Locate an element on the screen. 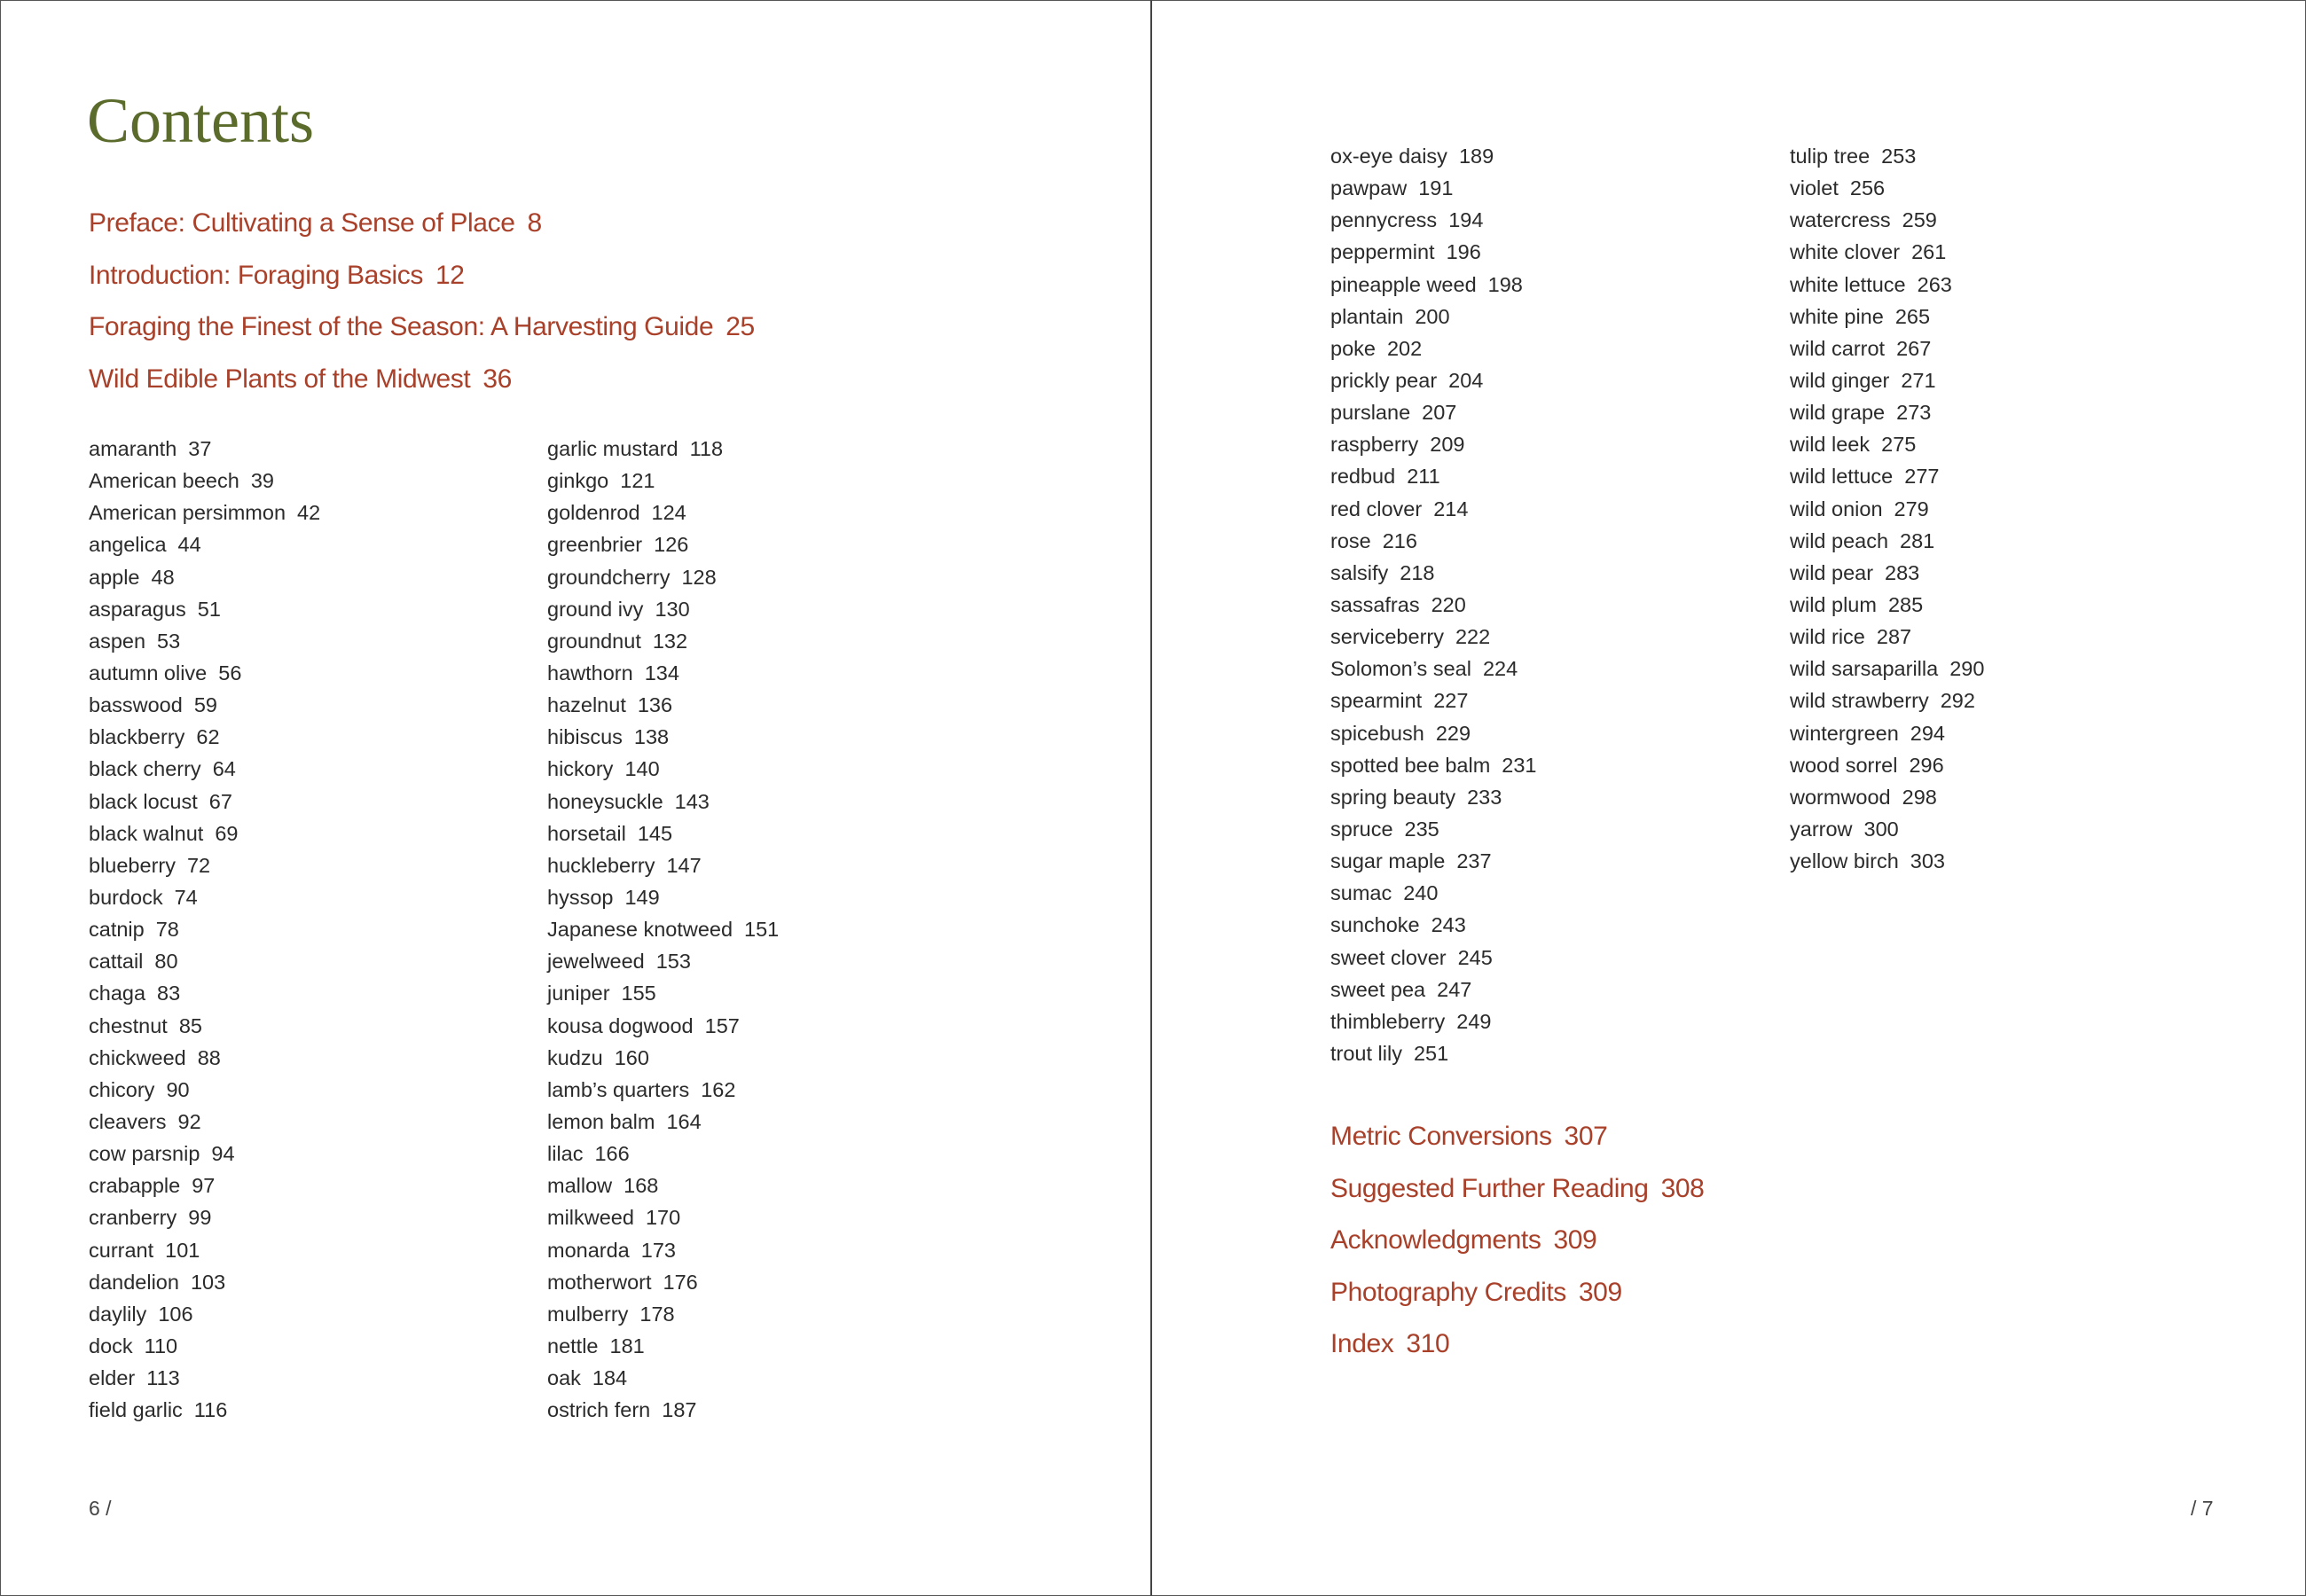  plant-entry: greenbrier 126 is located at coordinates (663, 544).